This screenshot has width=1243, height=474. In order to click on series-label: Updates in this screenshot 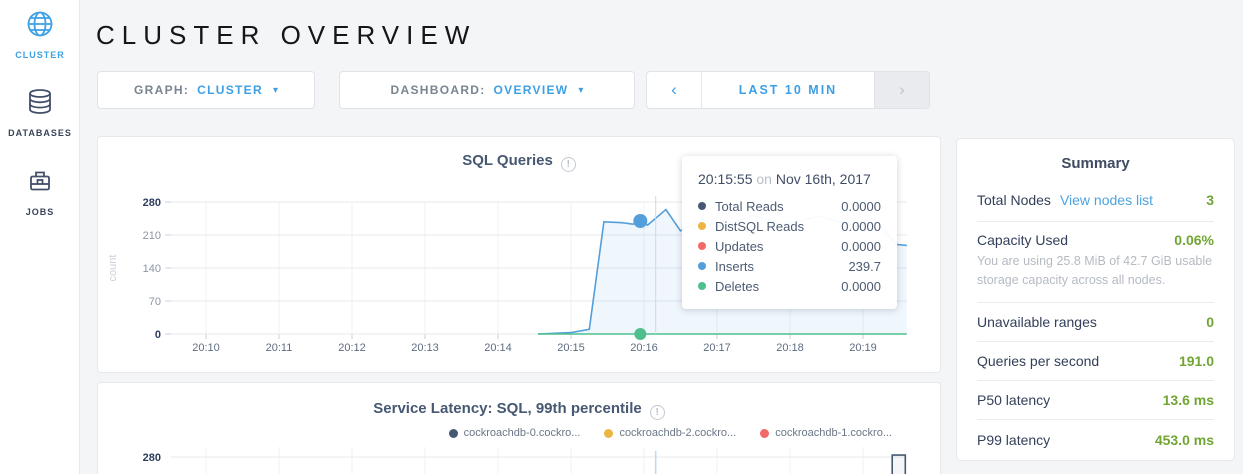, I will do `click(739, 246)`.